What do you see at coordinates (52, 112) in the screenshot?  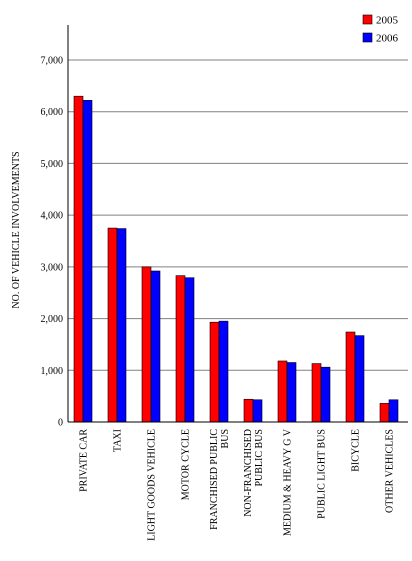 I see `y-tick-label: 6,000` at bounding box center [52, 112].